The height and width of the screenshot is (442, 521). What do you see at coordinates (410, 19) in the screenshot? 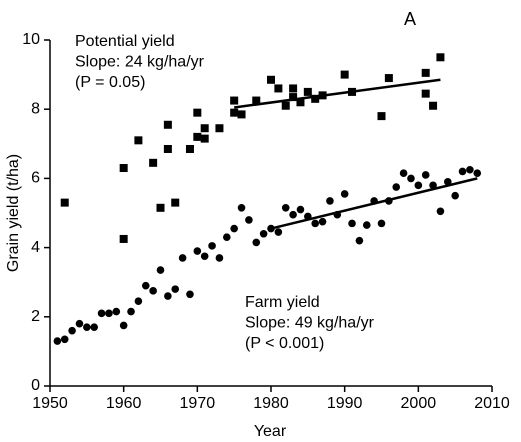
I see `panel-label: A` at bounding box center [410, 19].